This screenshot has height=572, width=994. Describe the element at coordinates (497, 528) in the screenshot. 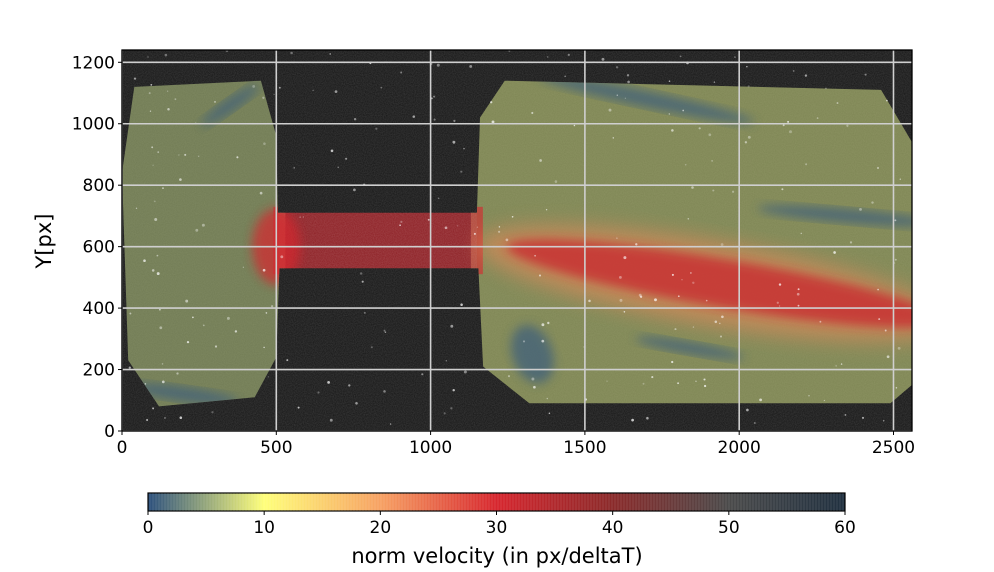

I see `colorbar-tick-label: 30` at that location.